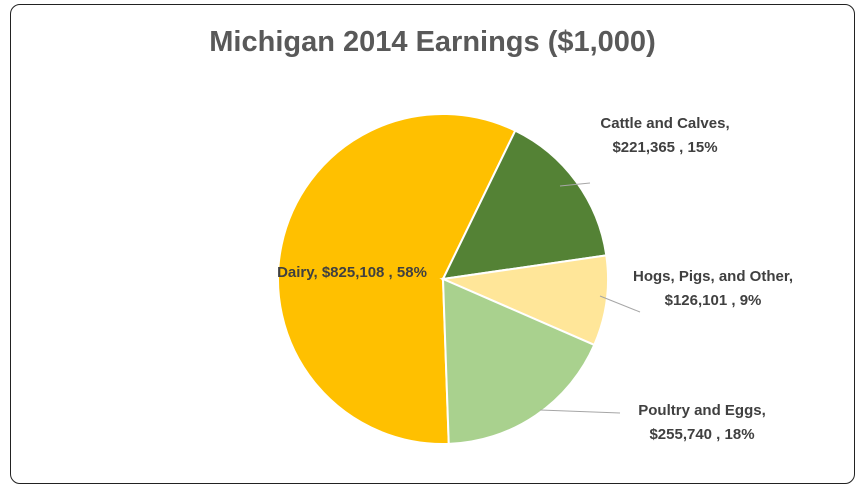  I want to click on value-label: $221,365 , 15%, so click(665, 147).